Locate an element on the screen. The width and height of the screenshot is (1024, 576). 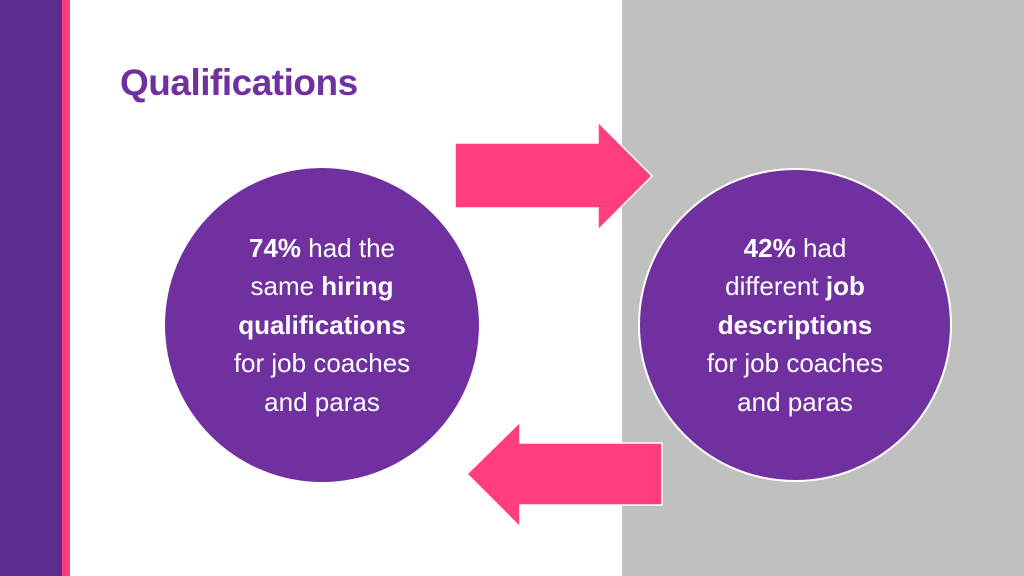
text-line: descriptions is located at coordinates (795, 325).